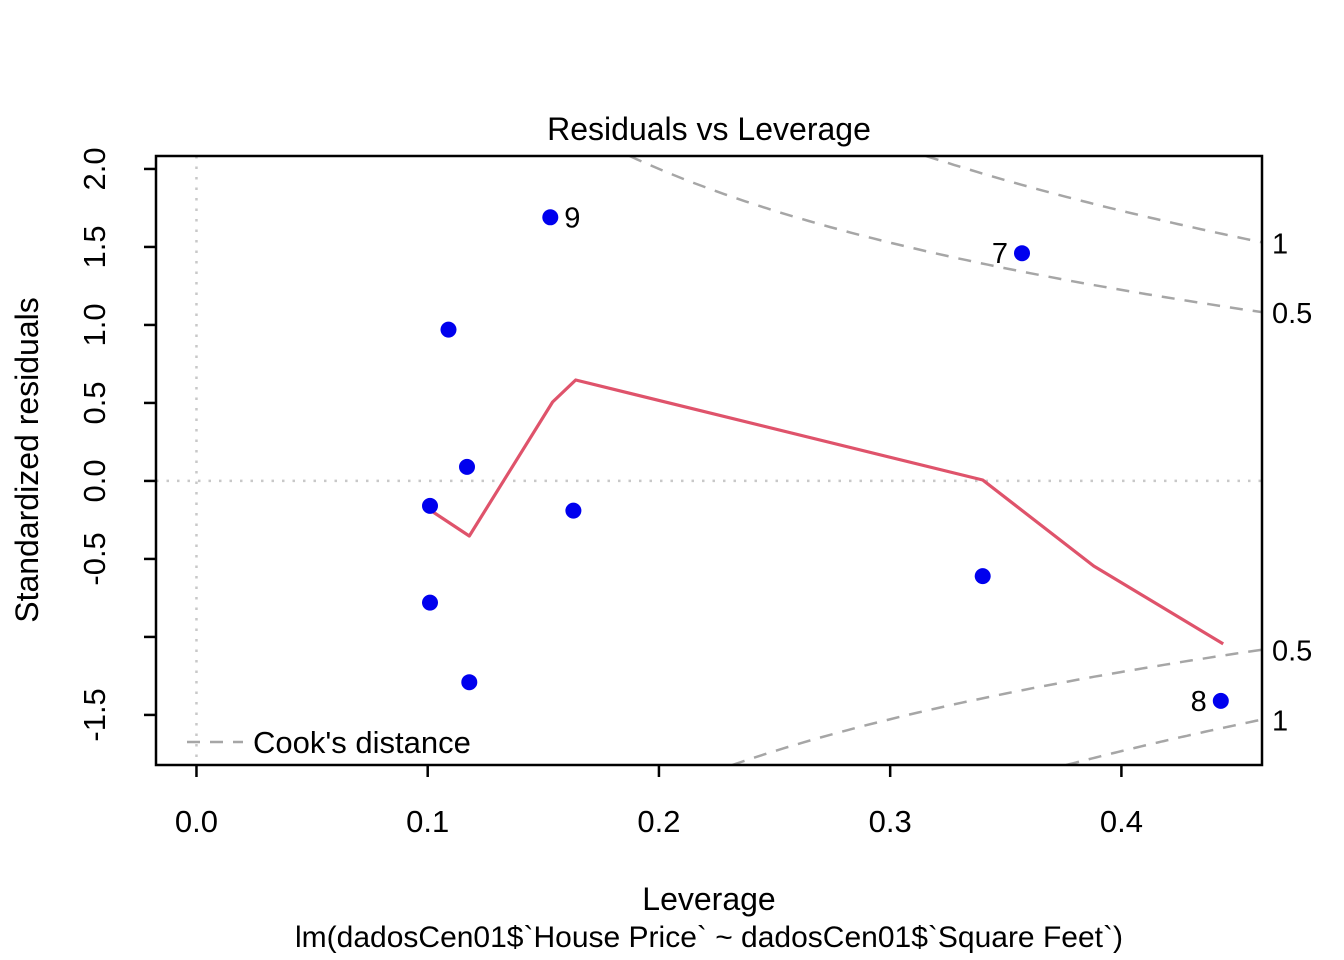 Image resolution: width=1344 pixels, height=960 pixels. I want to click on x-tick-label: 0.1, so click(427, 821).